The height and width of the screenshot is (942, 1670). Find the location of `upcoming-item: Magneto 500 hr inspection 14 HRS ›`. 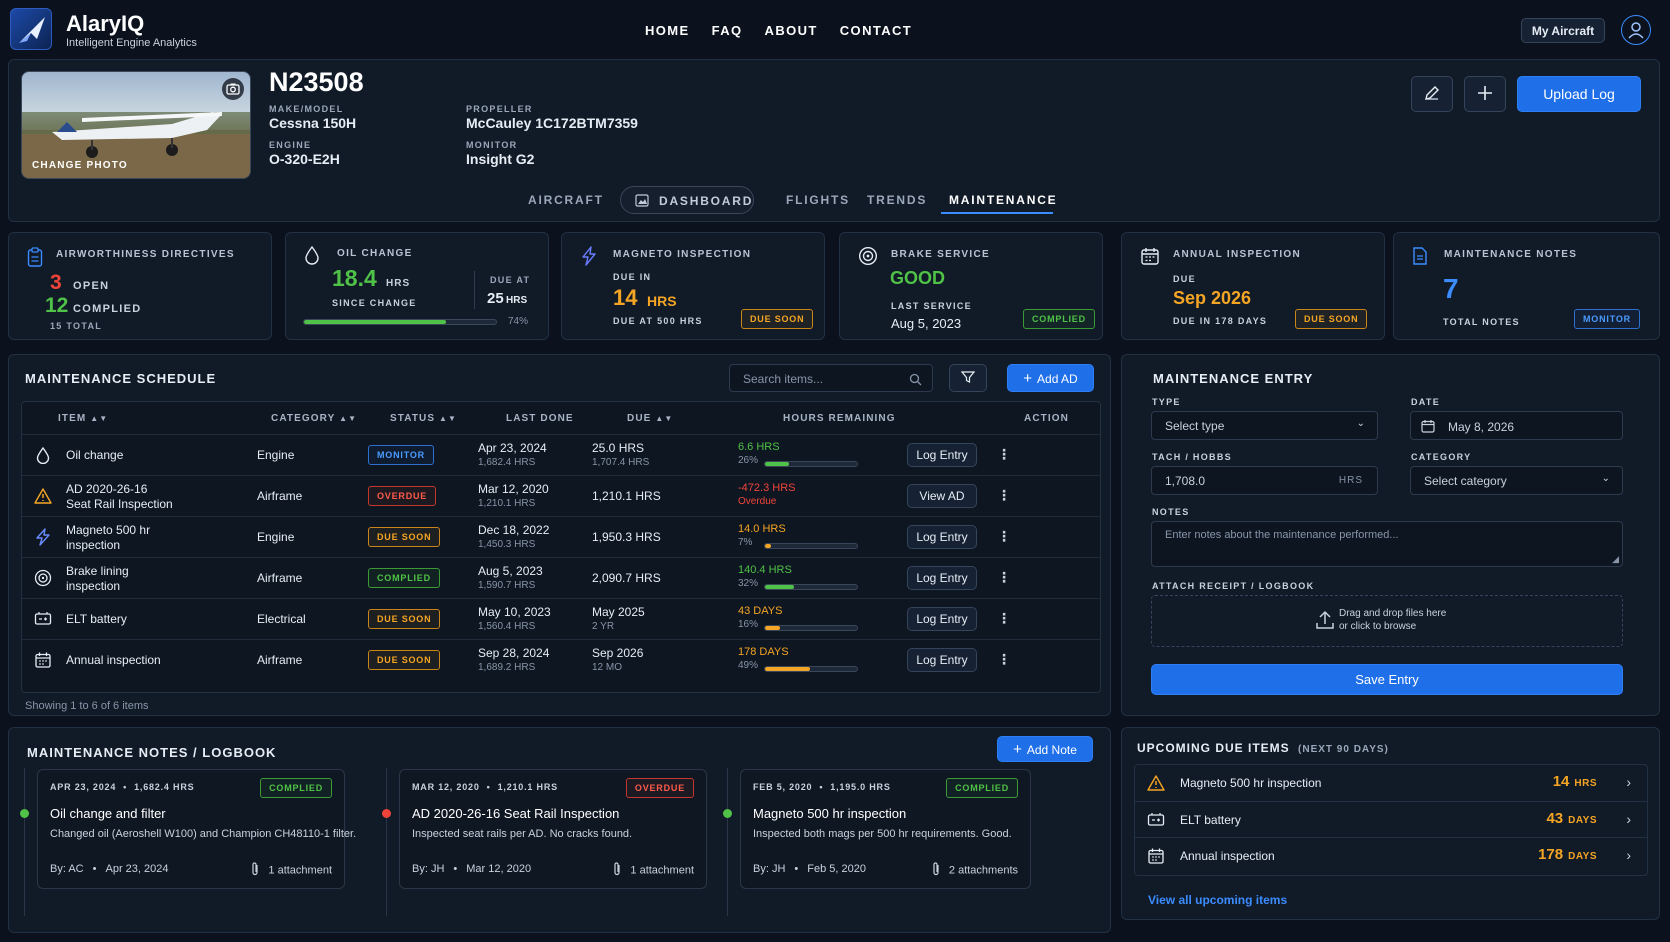

upcoming-item: Magneto 500 hr inspection 14 HRS › is located at coordinates (1391, 783).